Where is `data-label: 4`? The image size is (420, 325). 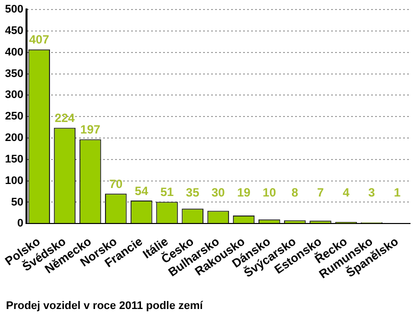
data-label: 4 is located at coordinates (346, 193).